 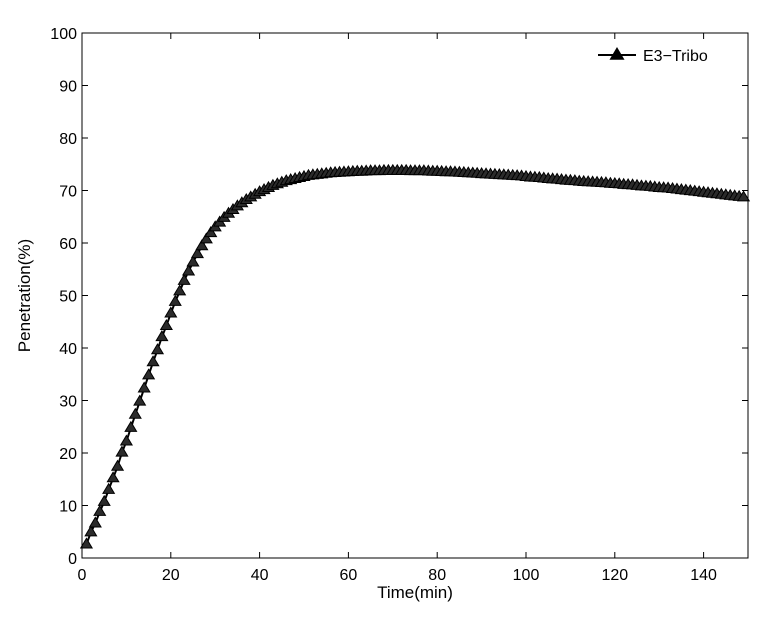 I want to click on x-tick-label: 40, so click(x=260, y=575).